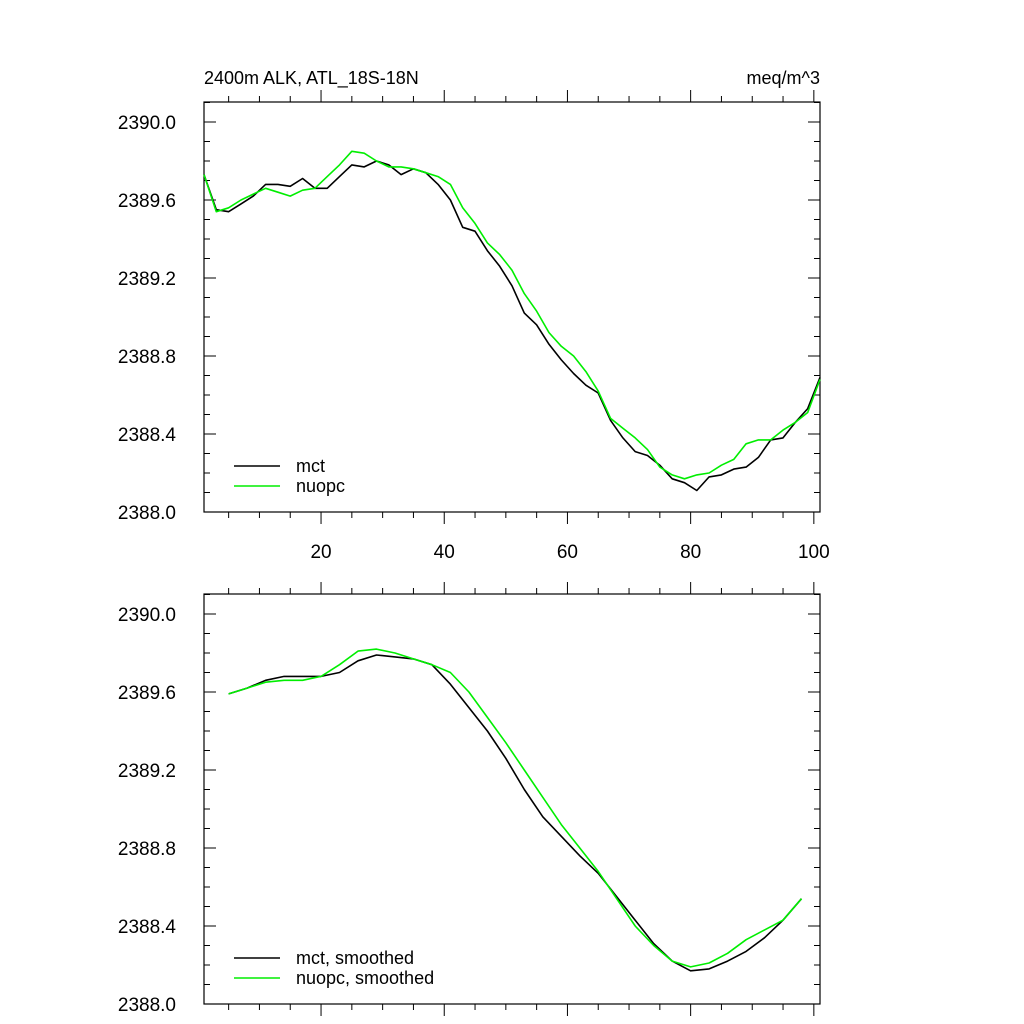 The height and width of the screenshot is (1024, 1024). Describe the element at coordinates (567, 552) in the screenshot. I see `x-tick-label: 60` at that location.